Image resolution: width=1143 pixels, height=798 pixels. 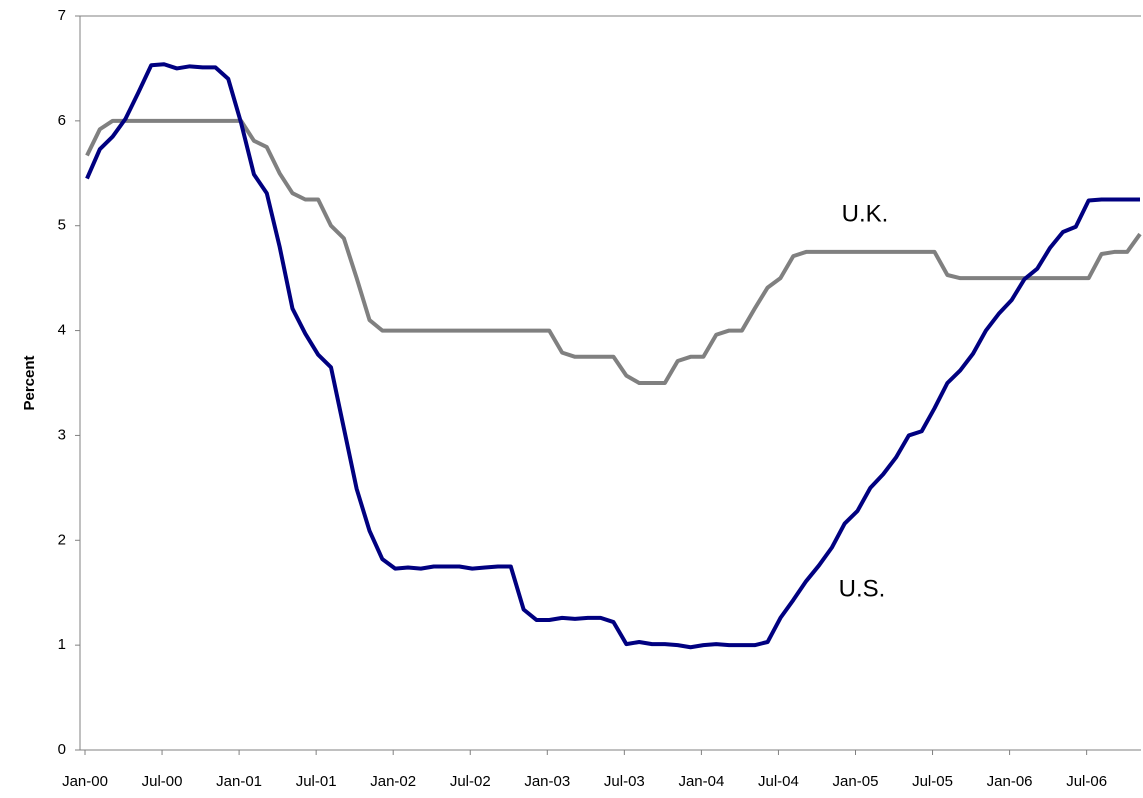 What do you see at coordinates (316, 781) in the screenshot?
I see `x-tick-label: Jul-01` at bounding box center [316, 781].